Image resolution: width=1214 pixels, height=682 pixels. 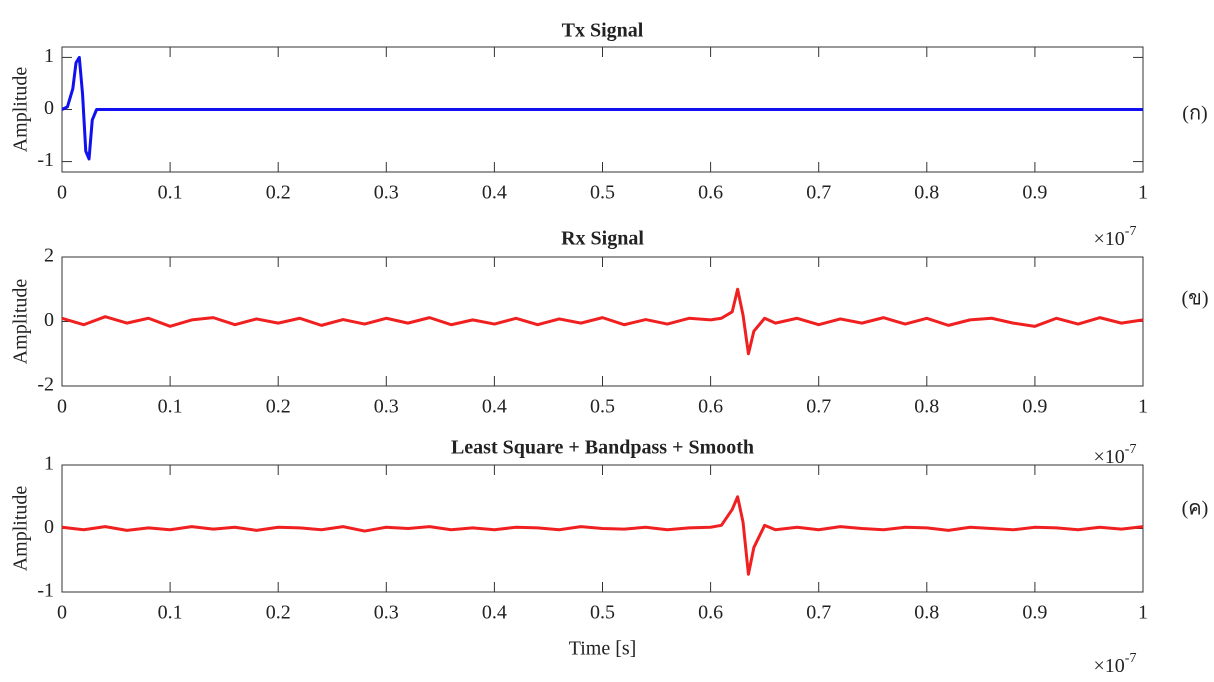 What do you see at coordinates (602, 239) in the screenshot?
I see `chart-title: Rx Signal` at bounding box center [602, 239].